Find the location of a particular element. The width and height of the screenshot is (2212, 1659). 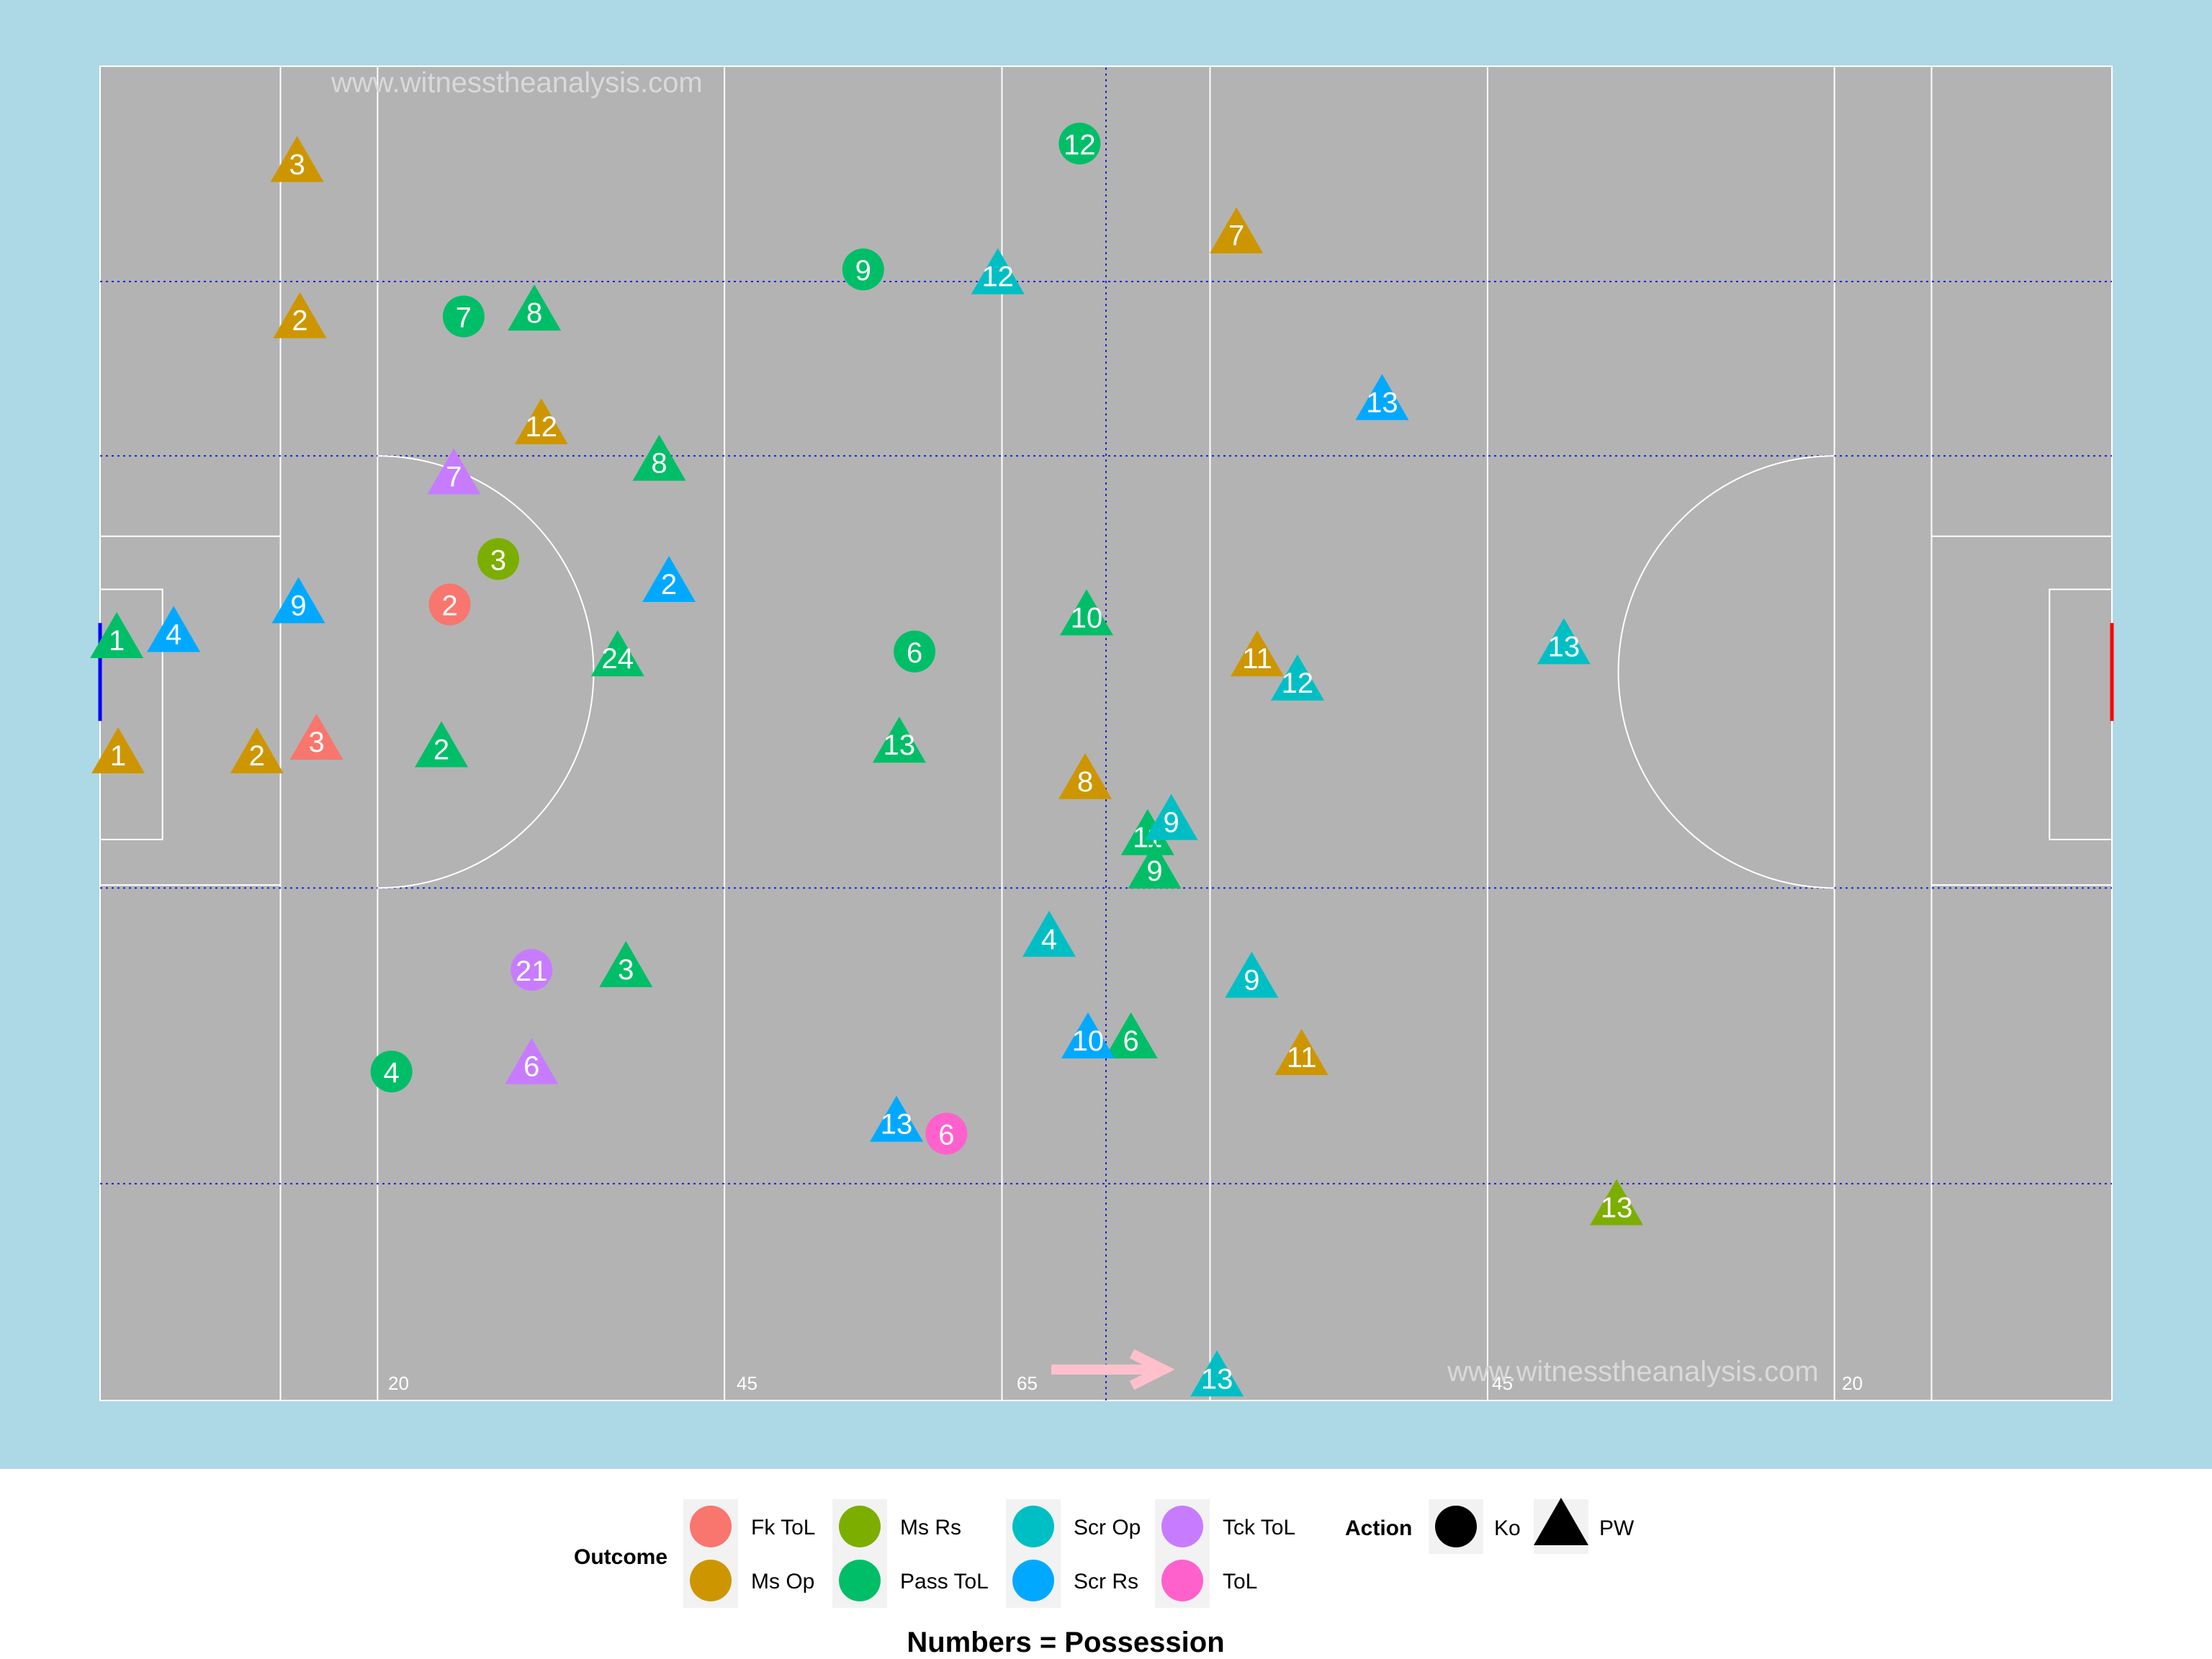

right-small-rectangle is located at coordinates (2081, 714).